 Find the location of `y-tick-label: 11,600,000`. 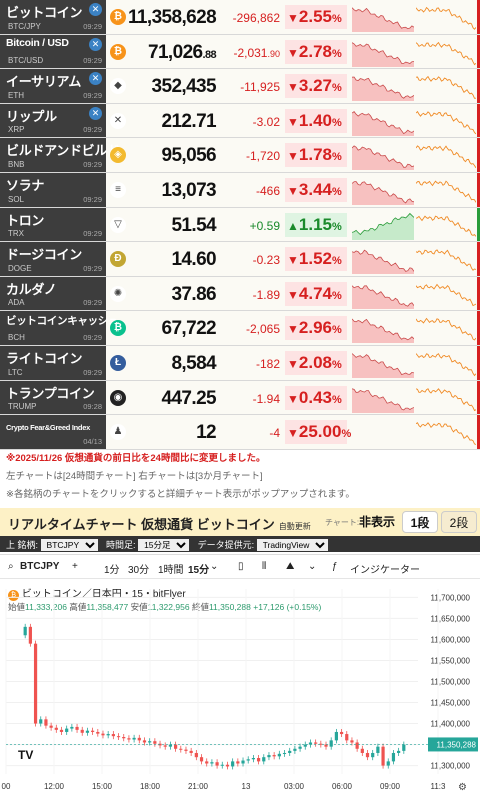

y-tick-label: 11,600,000 is located at coordinates (451, 639).